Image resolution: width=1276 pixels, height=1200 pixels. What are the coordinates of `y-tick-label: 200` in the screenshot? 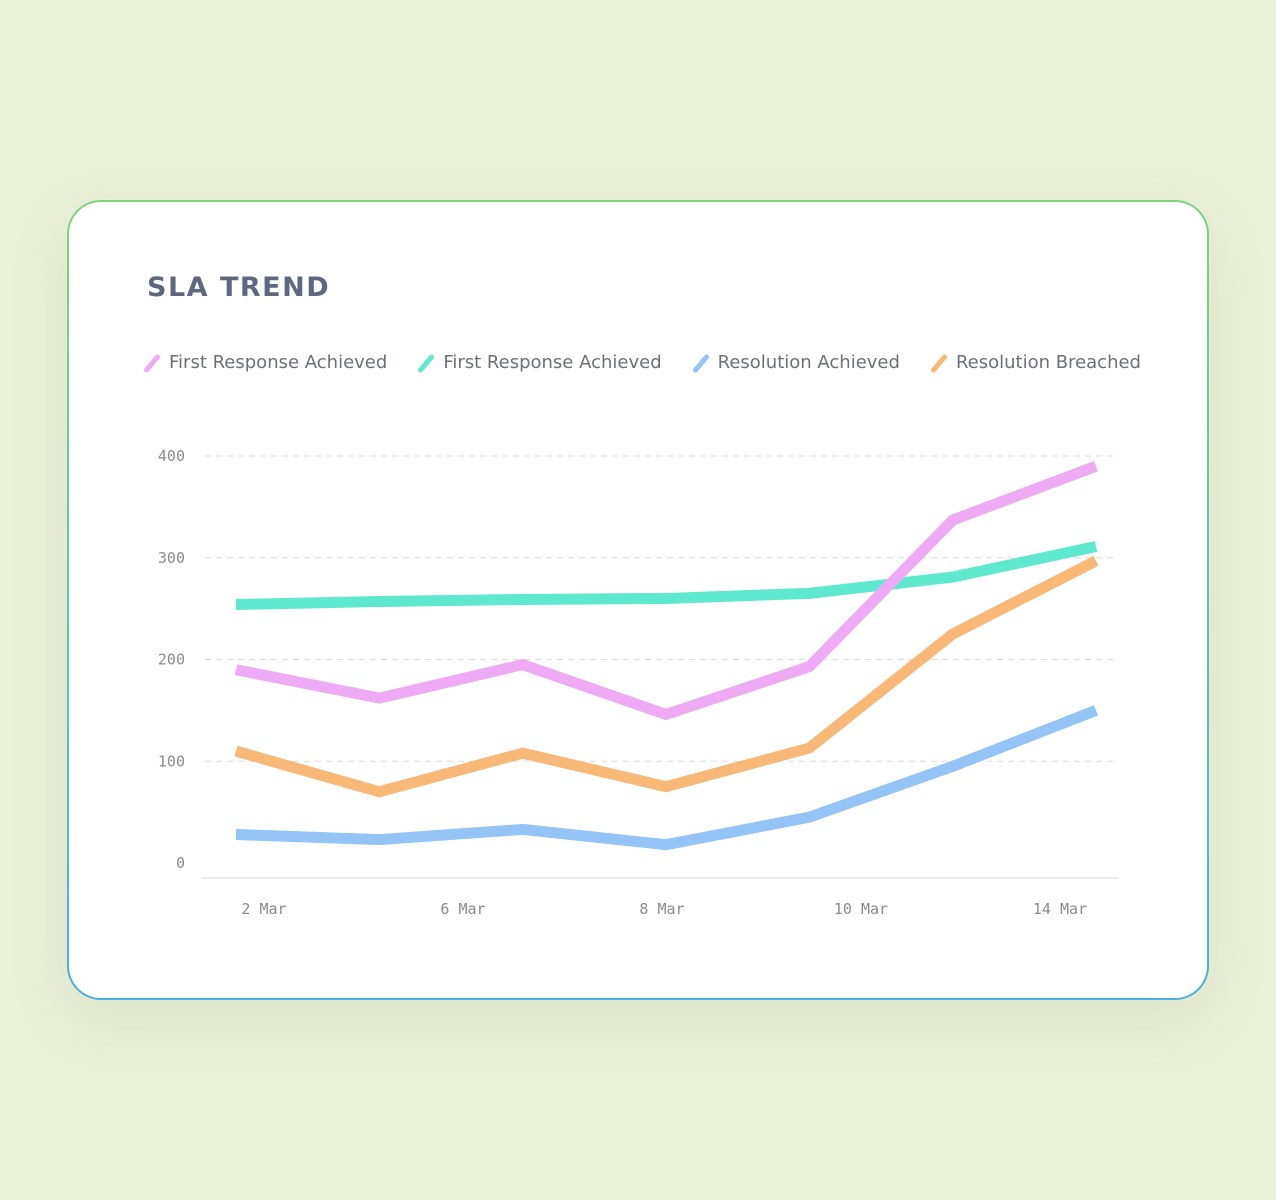 It's located at (171, 660).